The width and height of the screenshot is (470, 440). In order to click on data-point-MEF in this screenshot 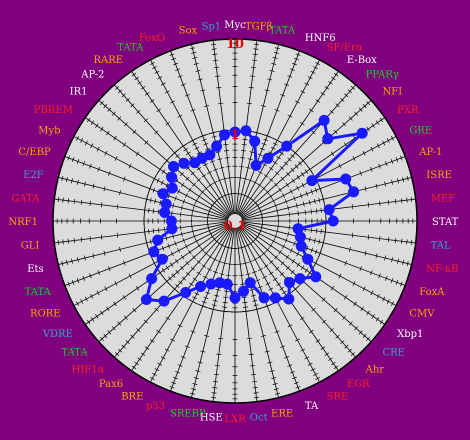, I will do `click(329, 210)`.